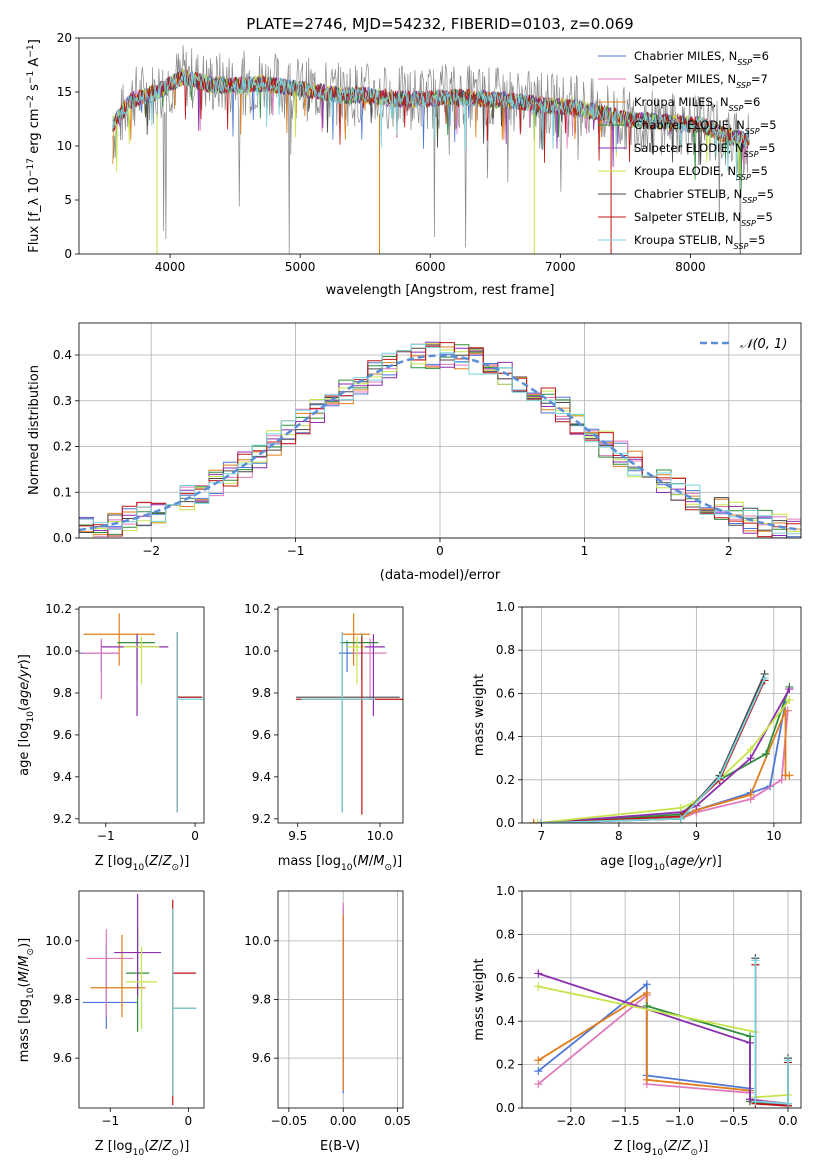  What do you see at coordinates (64, 38) in the screenshot?
I see `y-tick-label: 20` at bounding box center [64, 38].